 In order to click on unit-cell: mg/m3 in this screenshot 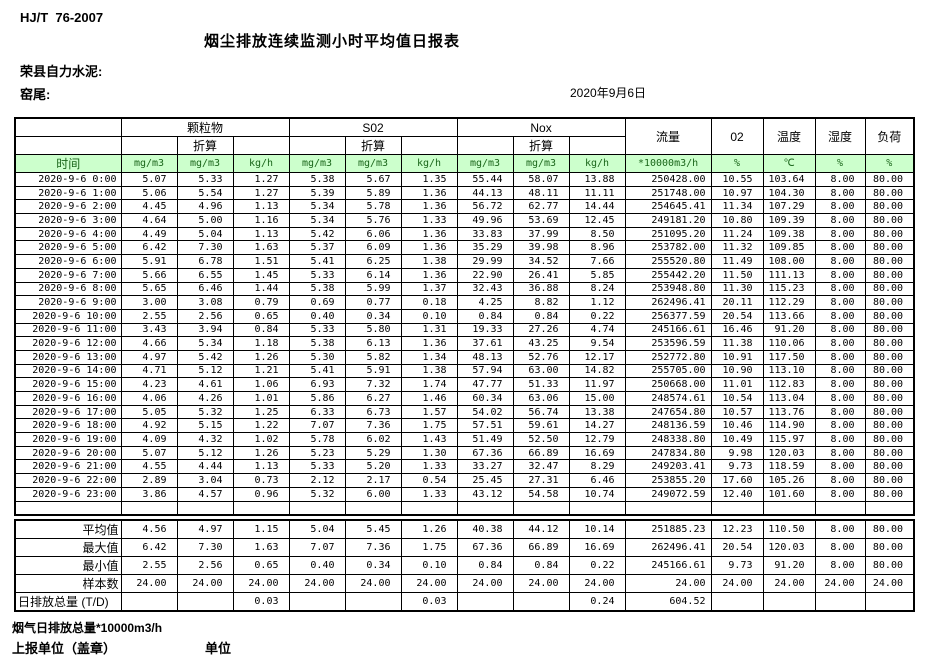, I will do `click(149, 163)`.